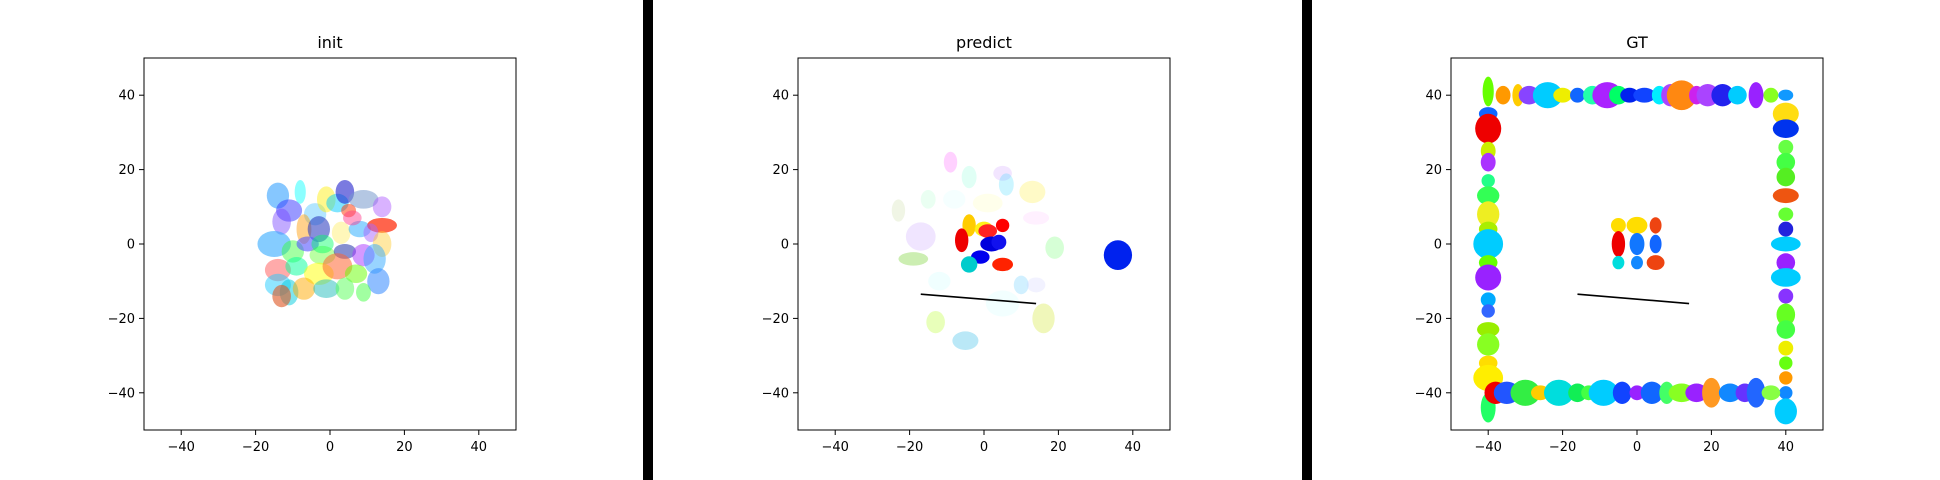 The width and height of the screenshot is (1940, 480). I want to click on ellipse-group, so click(1012, 251).